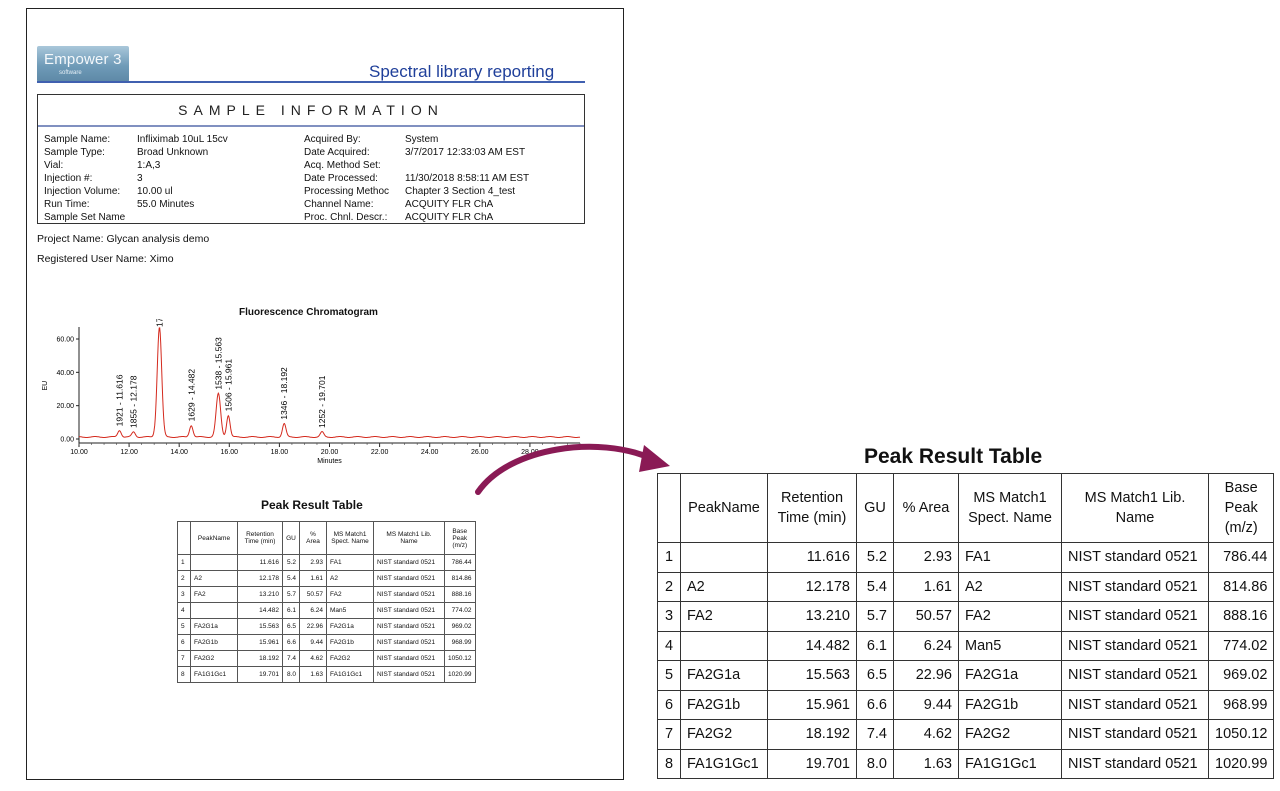  What do you see at coordinates (260, 594) in the screenshot?
I see `table-cell: 13.210` at bounding box center [260, 594].